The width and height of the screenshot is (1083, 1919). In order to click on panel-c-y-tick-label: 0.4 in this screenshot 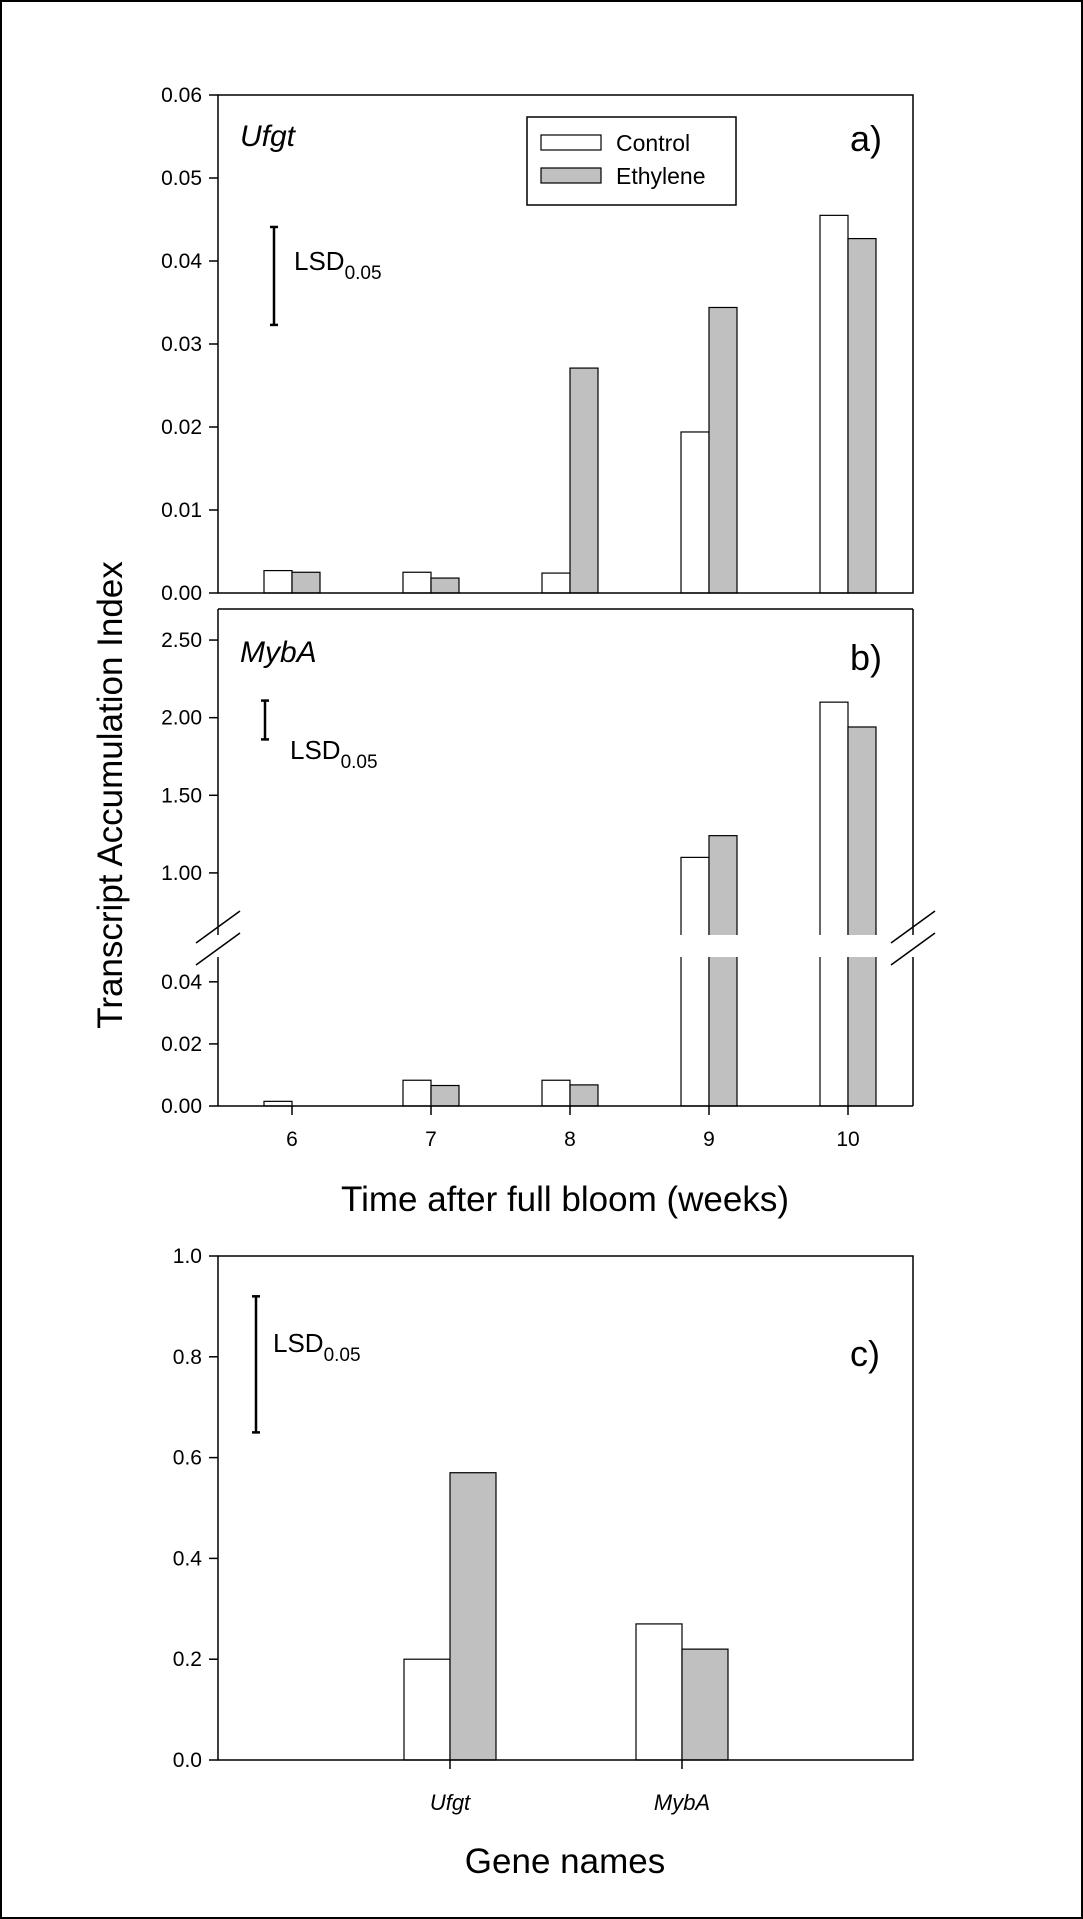, I will do `click(188, 1558)`.